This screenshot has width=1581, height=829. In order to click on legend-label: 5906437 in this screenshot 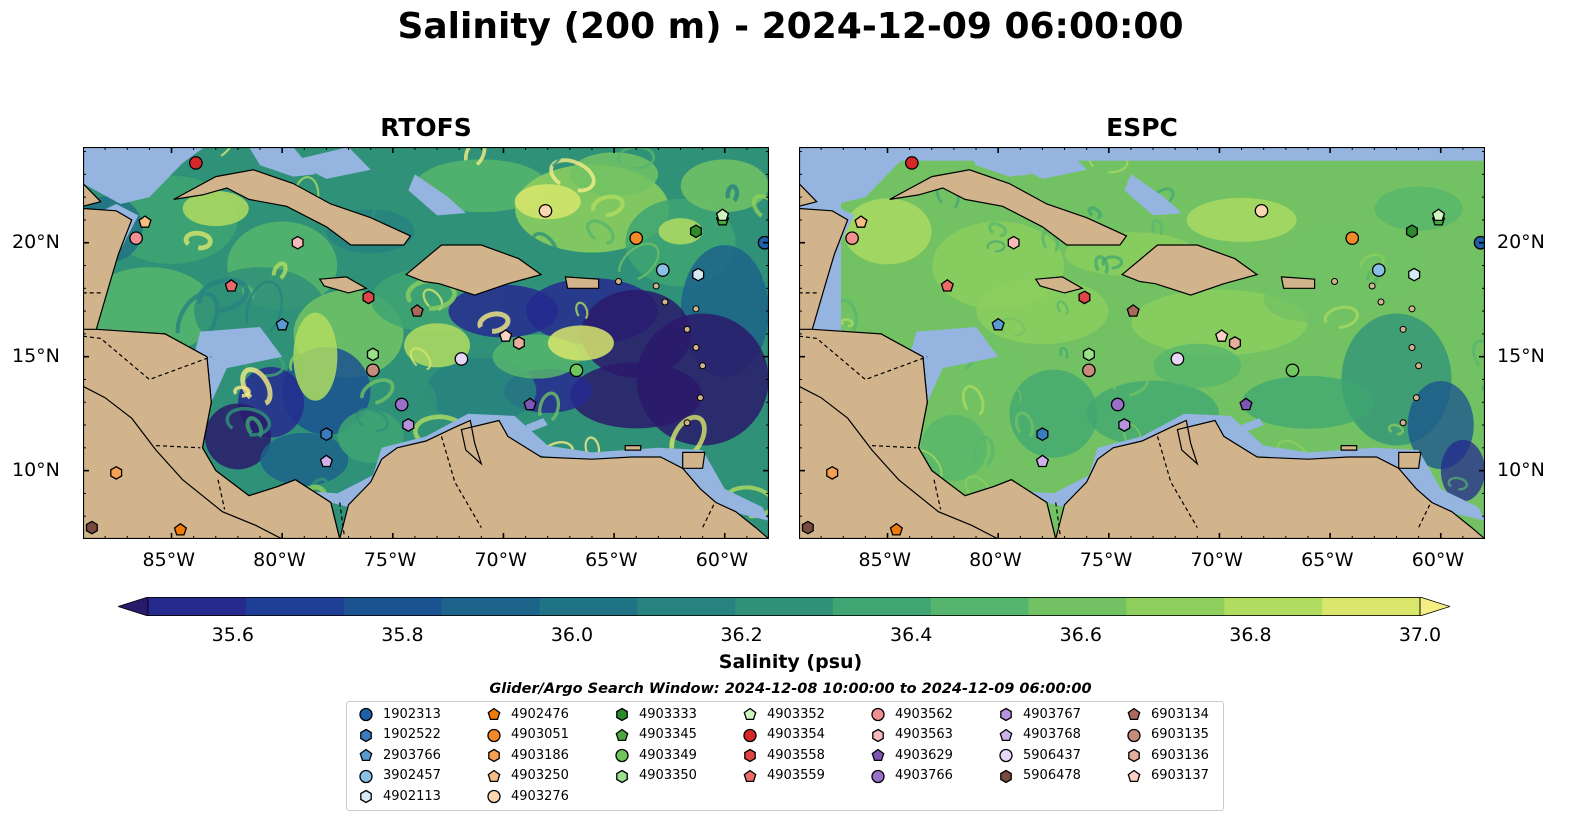, I will do `click(1052, 755)`.